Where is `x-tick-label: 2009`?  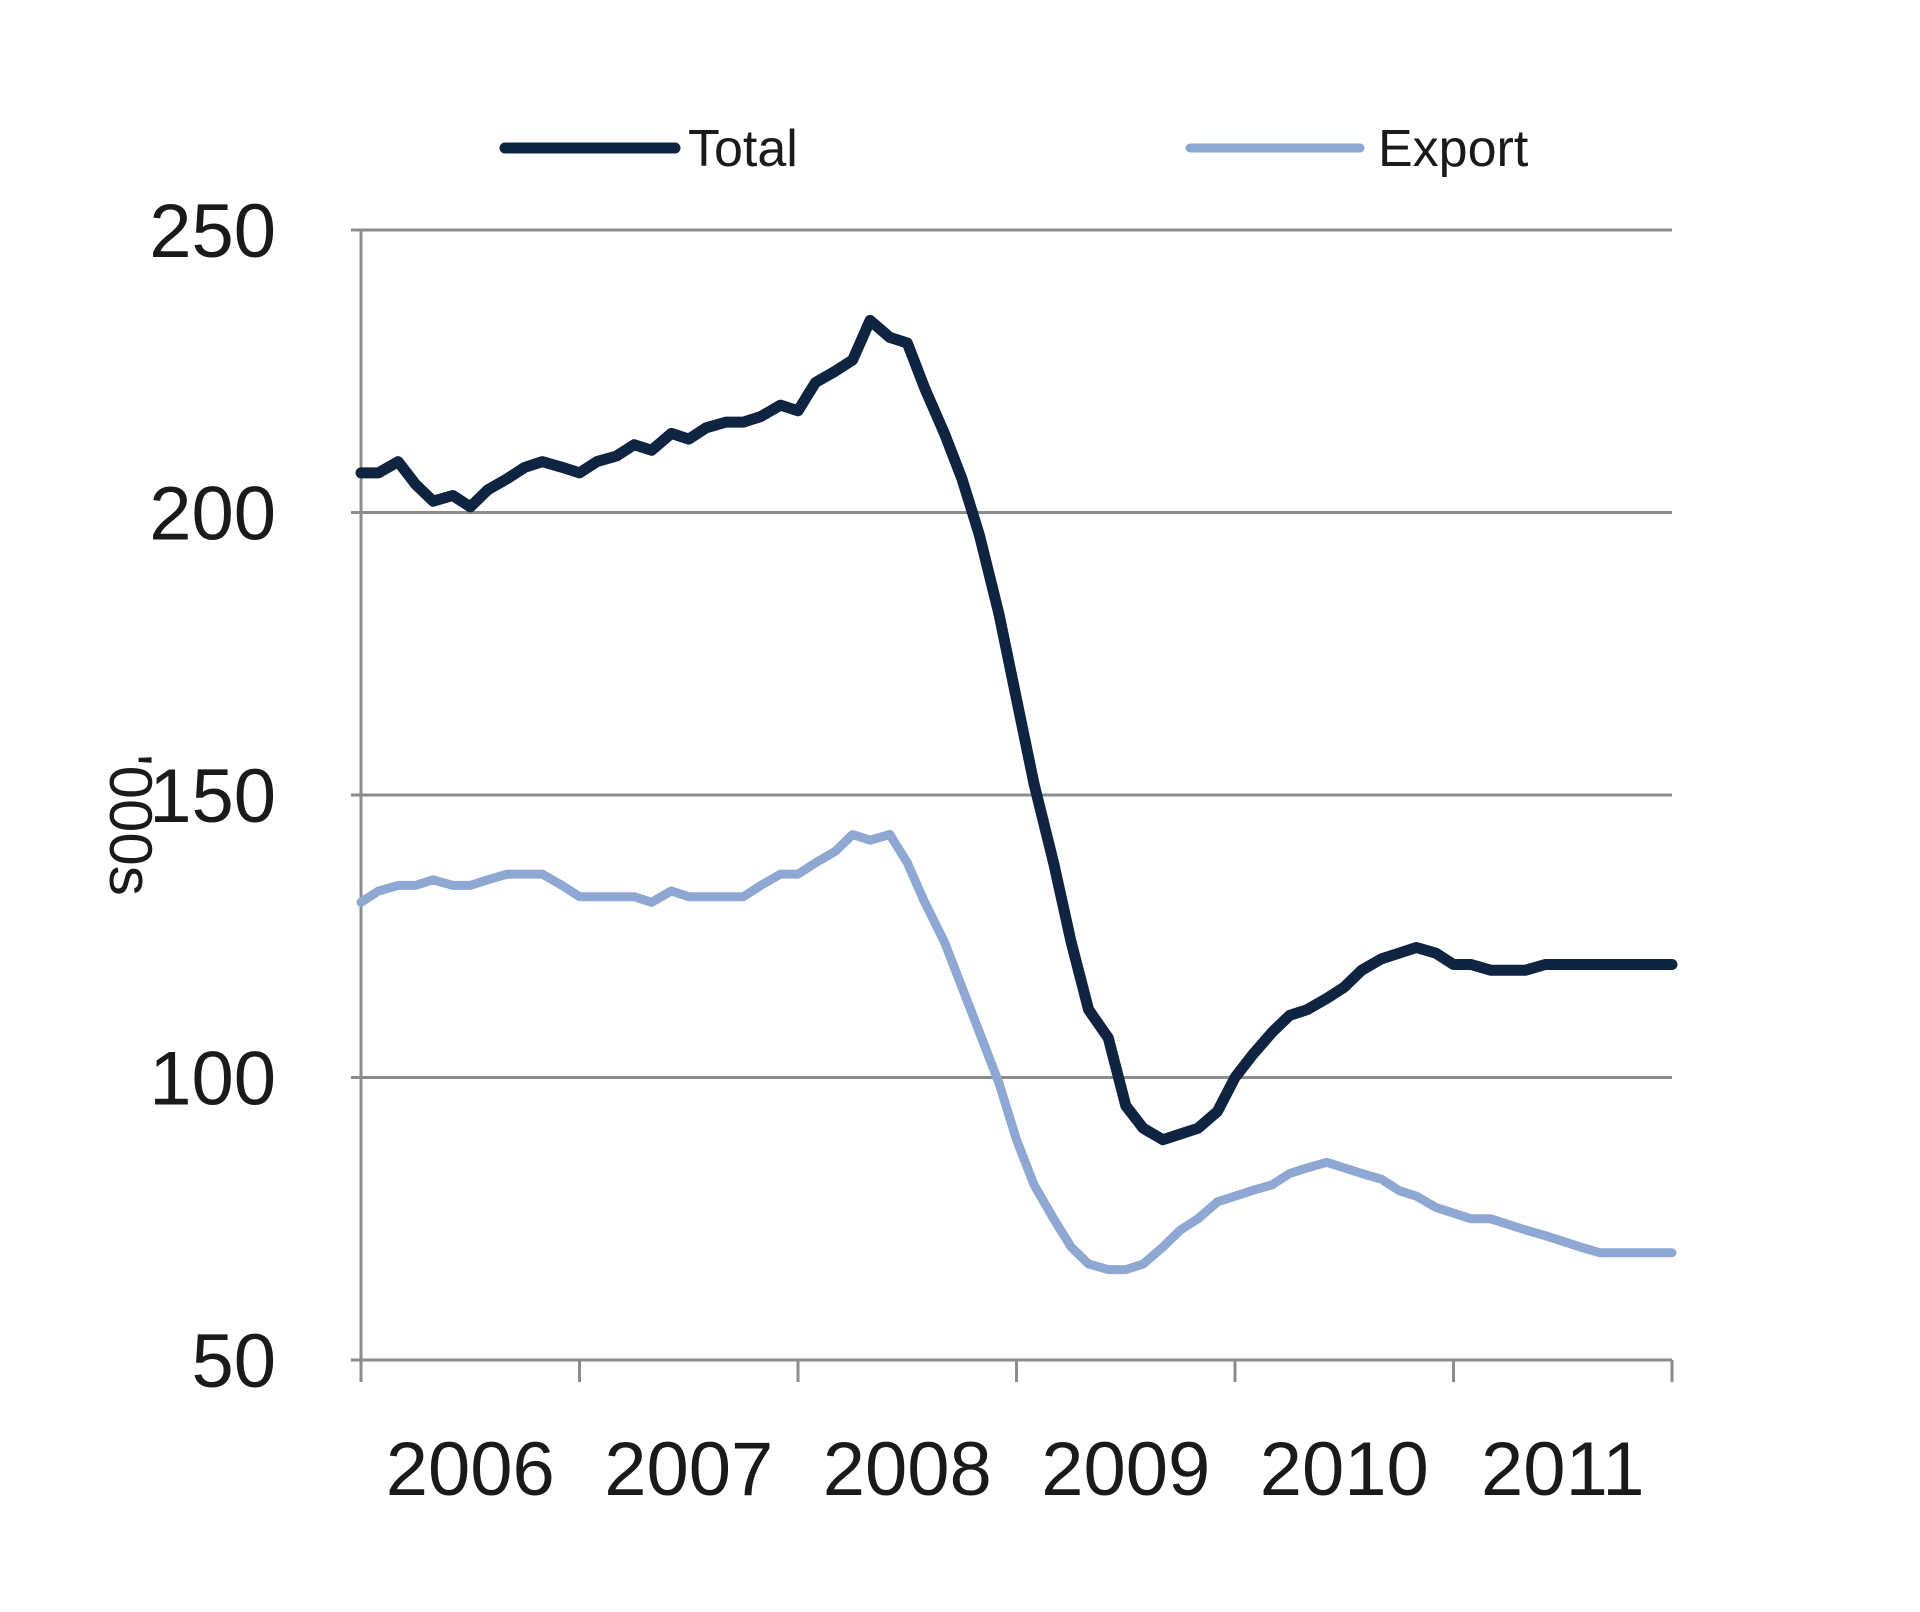
x-tick-label: 2009 is located at coordinates (1125, 1469).